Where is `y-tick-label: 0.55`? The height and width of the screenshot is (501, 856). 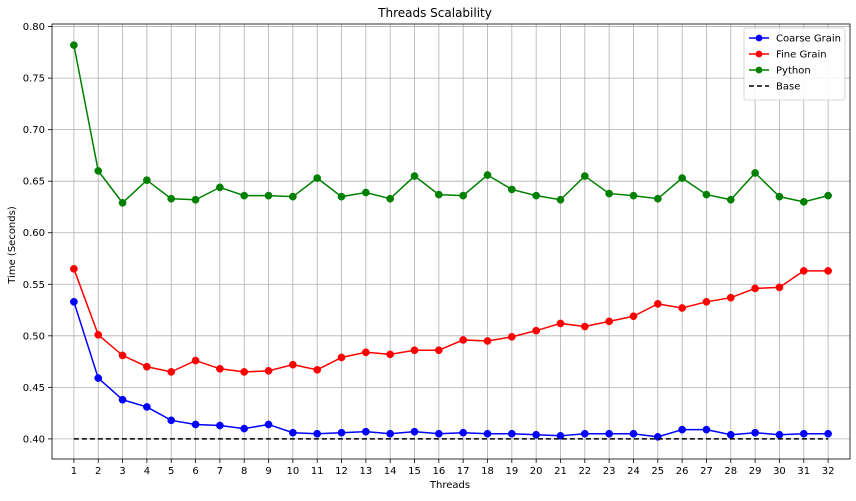 y-tick-label: 0.55 is located at coordinates (34, 285).